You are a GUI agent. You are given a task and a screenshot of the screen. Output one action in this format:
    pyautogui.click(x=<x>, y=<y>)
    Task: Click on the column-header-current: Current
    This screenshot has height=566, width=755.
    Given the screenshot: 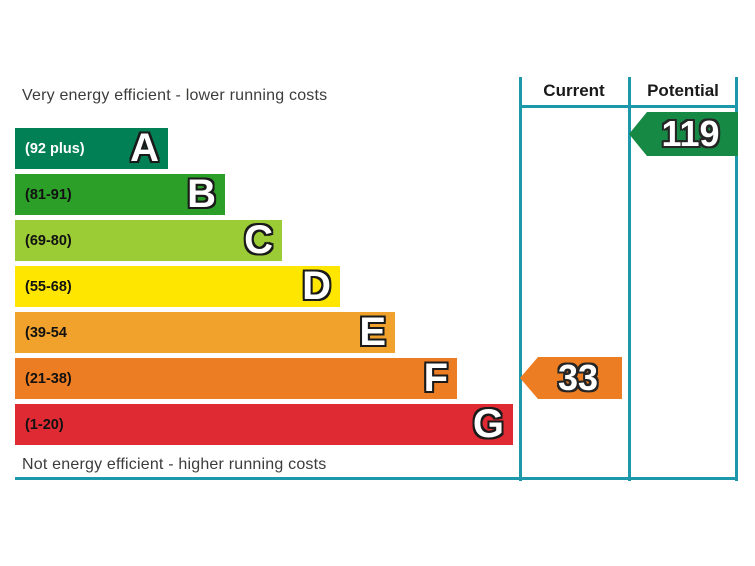 What is the action you would take?
    pyautogui.click(x=574, y=90)
    